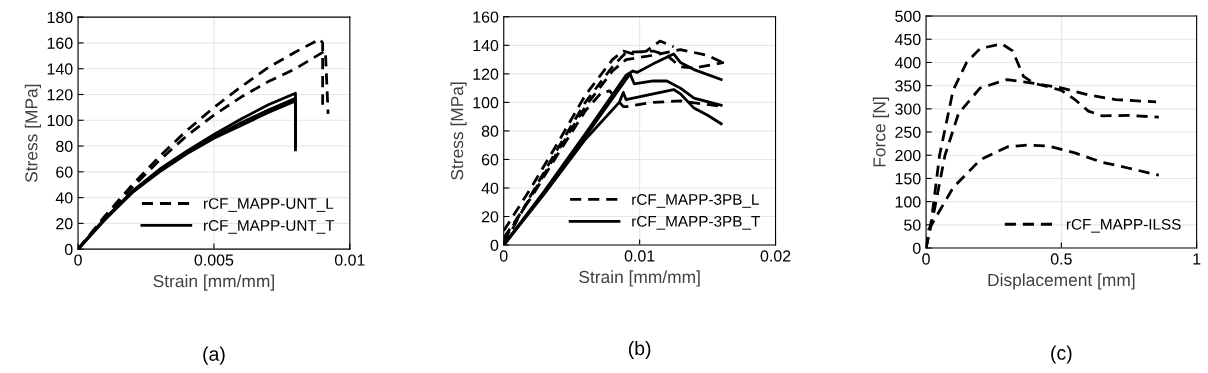 Image resolution: width=1208 pixels, height=373 pixels. I want to click on y-tick-label: 300, so click(908, 109).